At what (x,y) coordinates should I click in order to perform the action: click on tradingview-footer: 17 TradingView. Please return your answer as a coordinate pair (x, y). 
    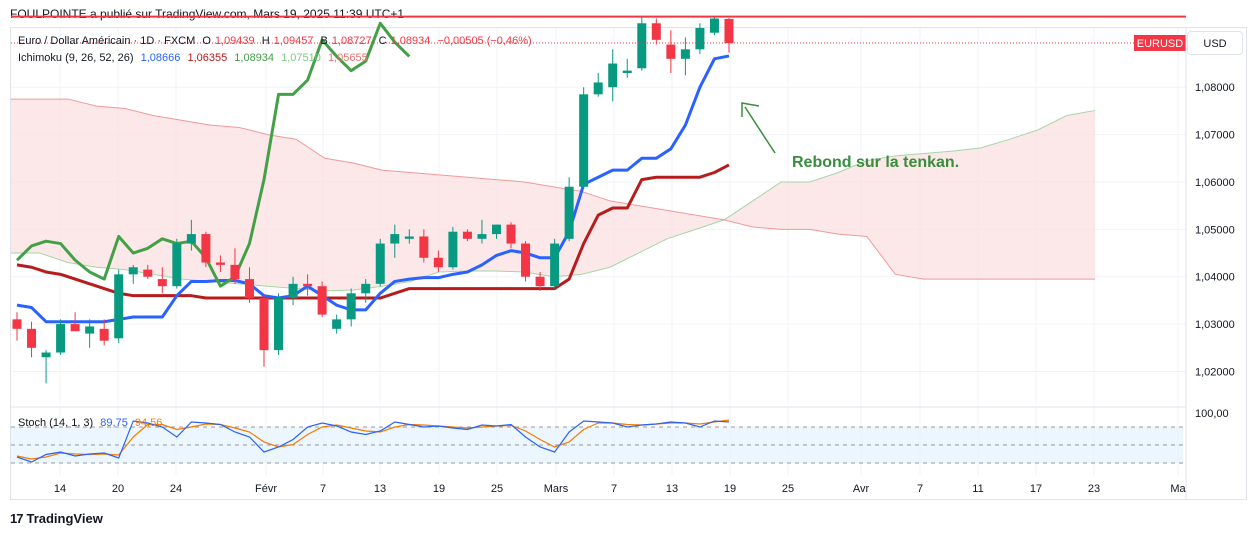
    Looking at the image, I should click on (56, 518).